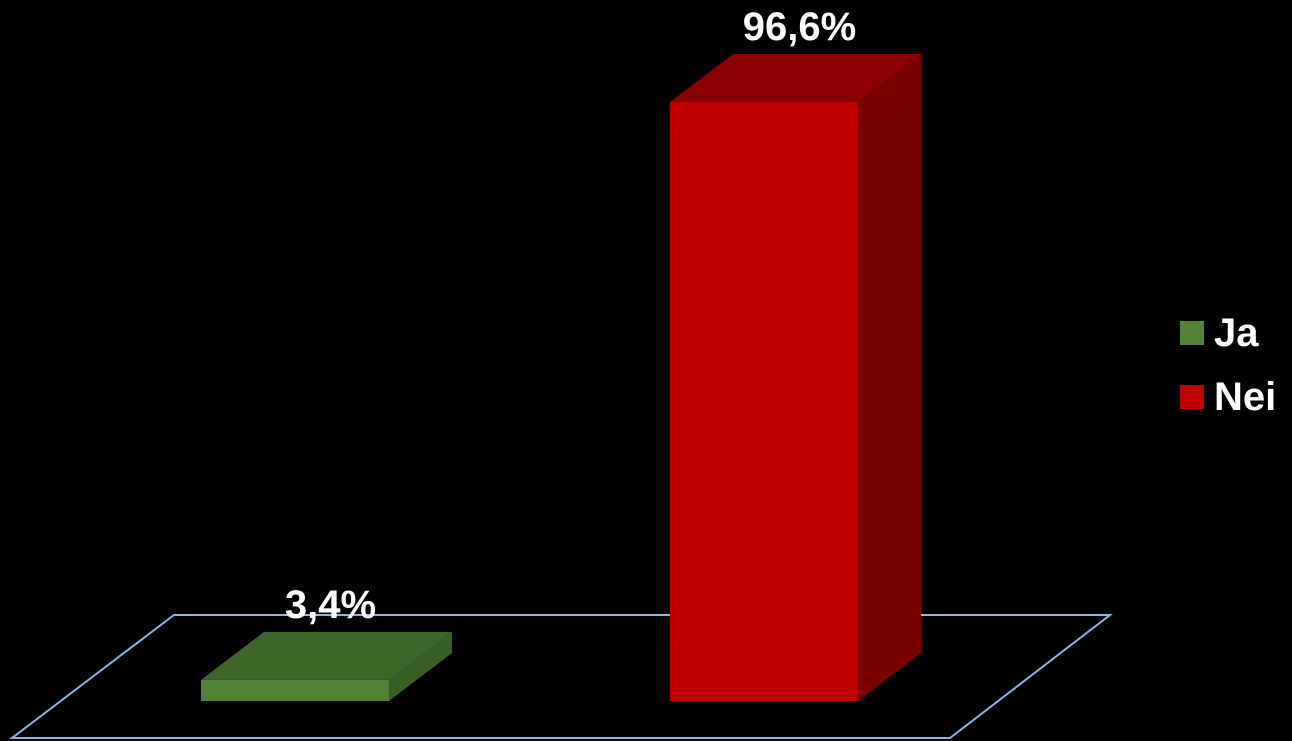 The height and width of the screenshot is (741, 1292). What do you see at coordinates (1192, 397) in the screenshot?
I see `legend-swatch-nei` at bounding box center [1192, 397].